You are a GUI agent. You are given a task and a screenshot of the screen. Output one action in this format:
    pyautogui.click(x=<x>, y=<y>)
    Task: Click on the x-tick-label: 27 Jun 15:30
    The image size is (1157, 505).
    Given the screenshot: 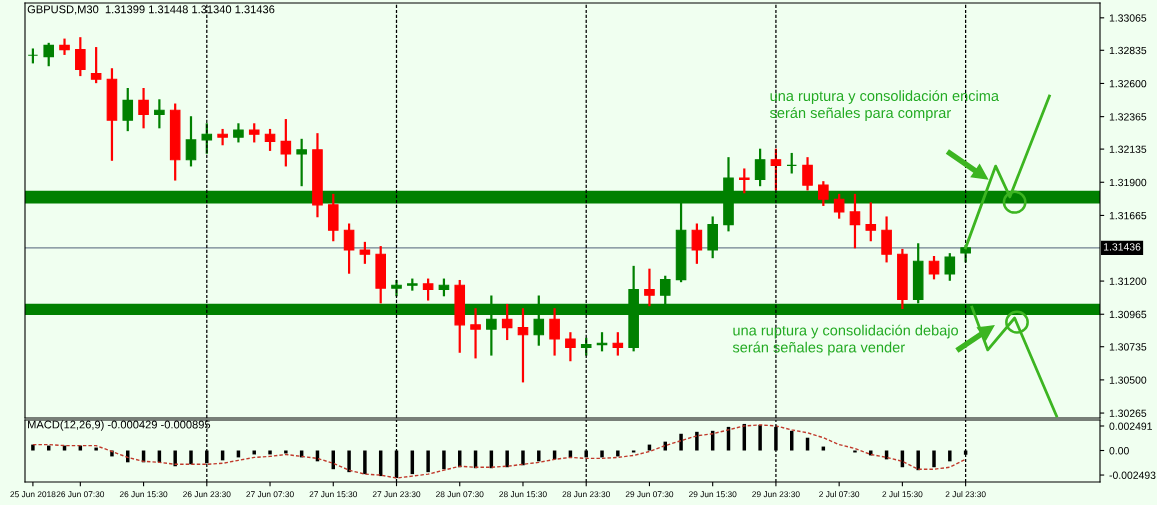 What is the action you would take?
    pyautogui.click(x=333, y=494)
    